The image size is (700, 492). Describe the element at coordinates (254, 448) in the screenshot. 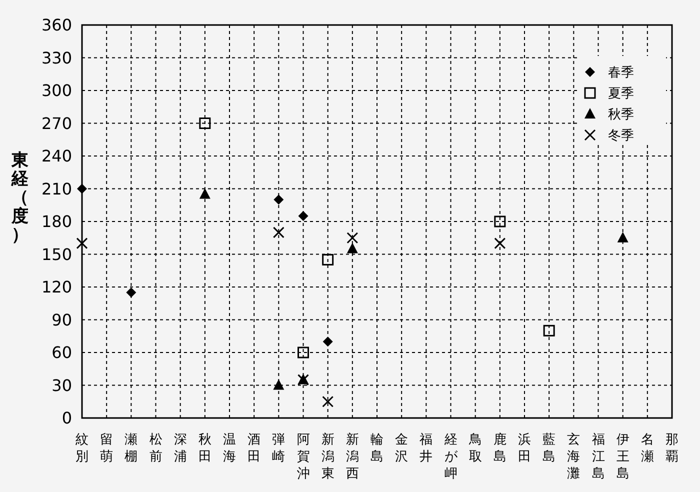

I see `x-tick-label: 酒田` at that location.